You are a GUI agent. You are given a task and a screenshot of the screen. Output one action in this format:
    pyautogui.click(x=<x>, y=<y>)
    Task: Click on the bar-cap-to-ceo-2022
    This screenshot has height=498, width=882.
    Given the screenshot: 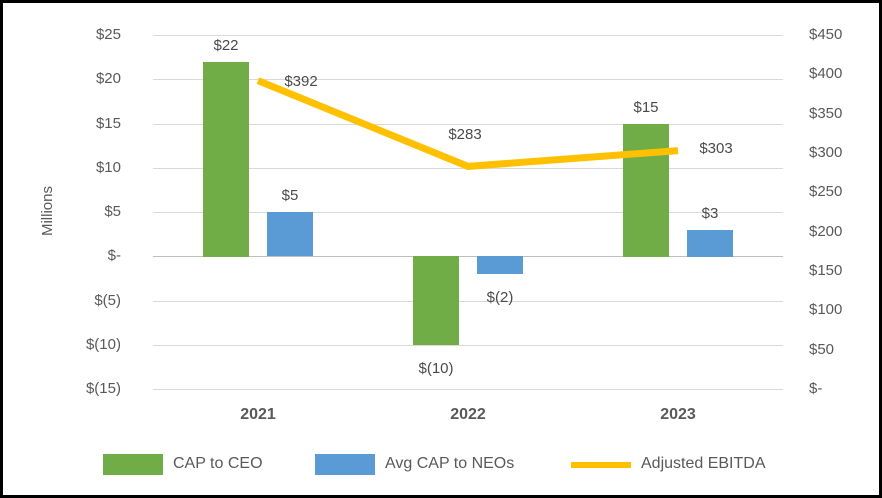 What is the action you would take?
    pyautogui.click(x=436, y=300)
    